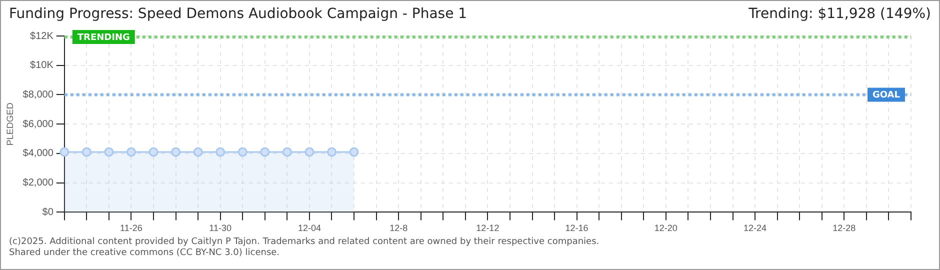 The width and height of the screenshot is (940, 270). What do you see at coordinates (220, 228) in the screenshot?
I see `x-tick-label: 11-30` at bounding box center [220, 228].